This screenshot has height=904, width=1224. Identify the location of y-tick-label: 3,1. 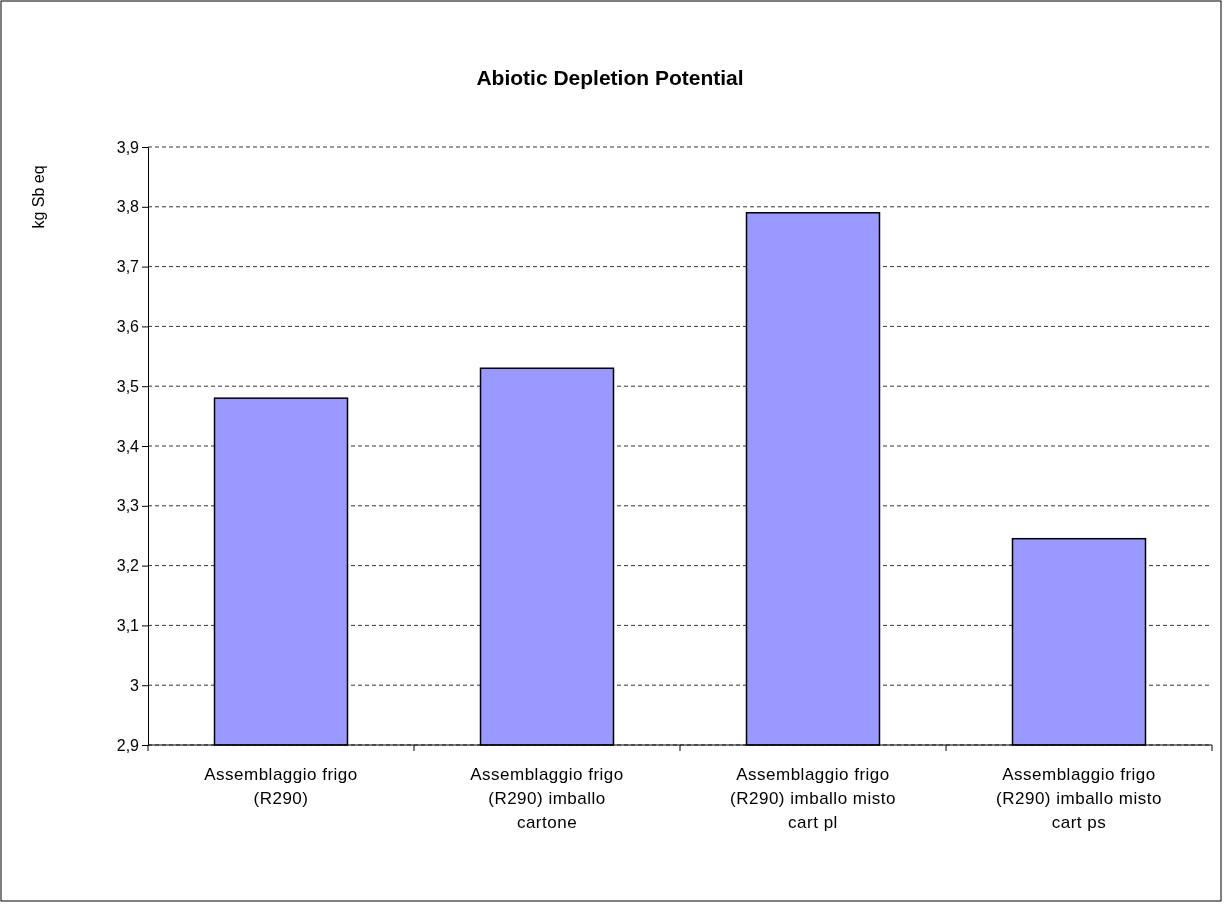
(128, 626).